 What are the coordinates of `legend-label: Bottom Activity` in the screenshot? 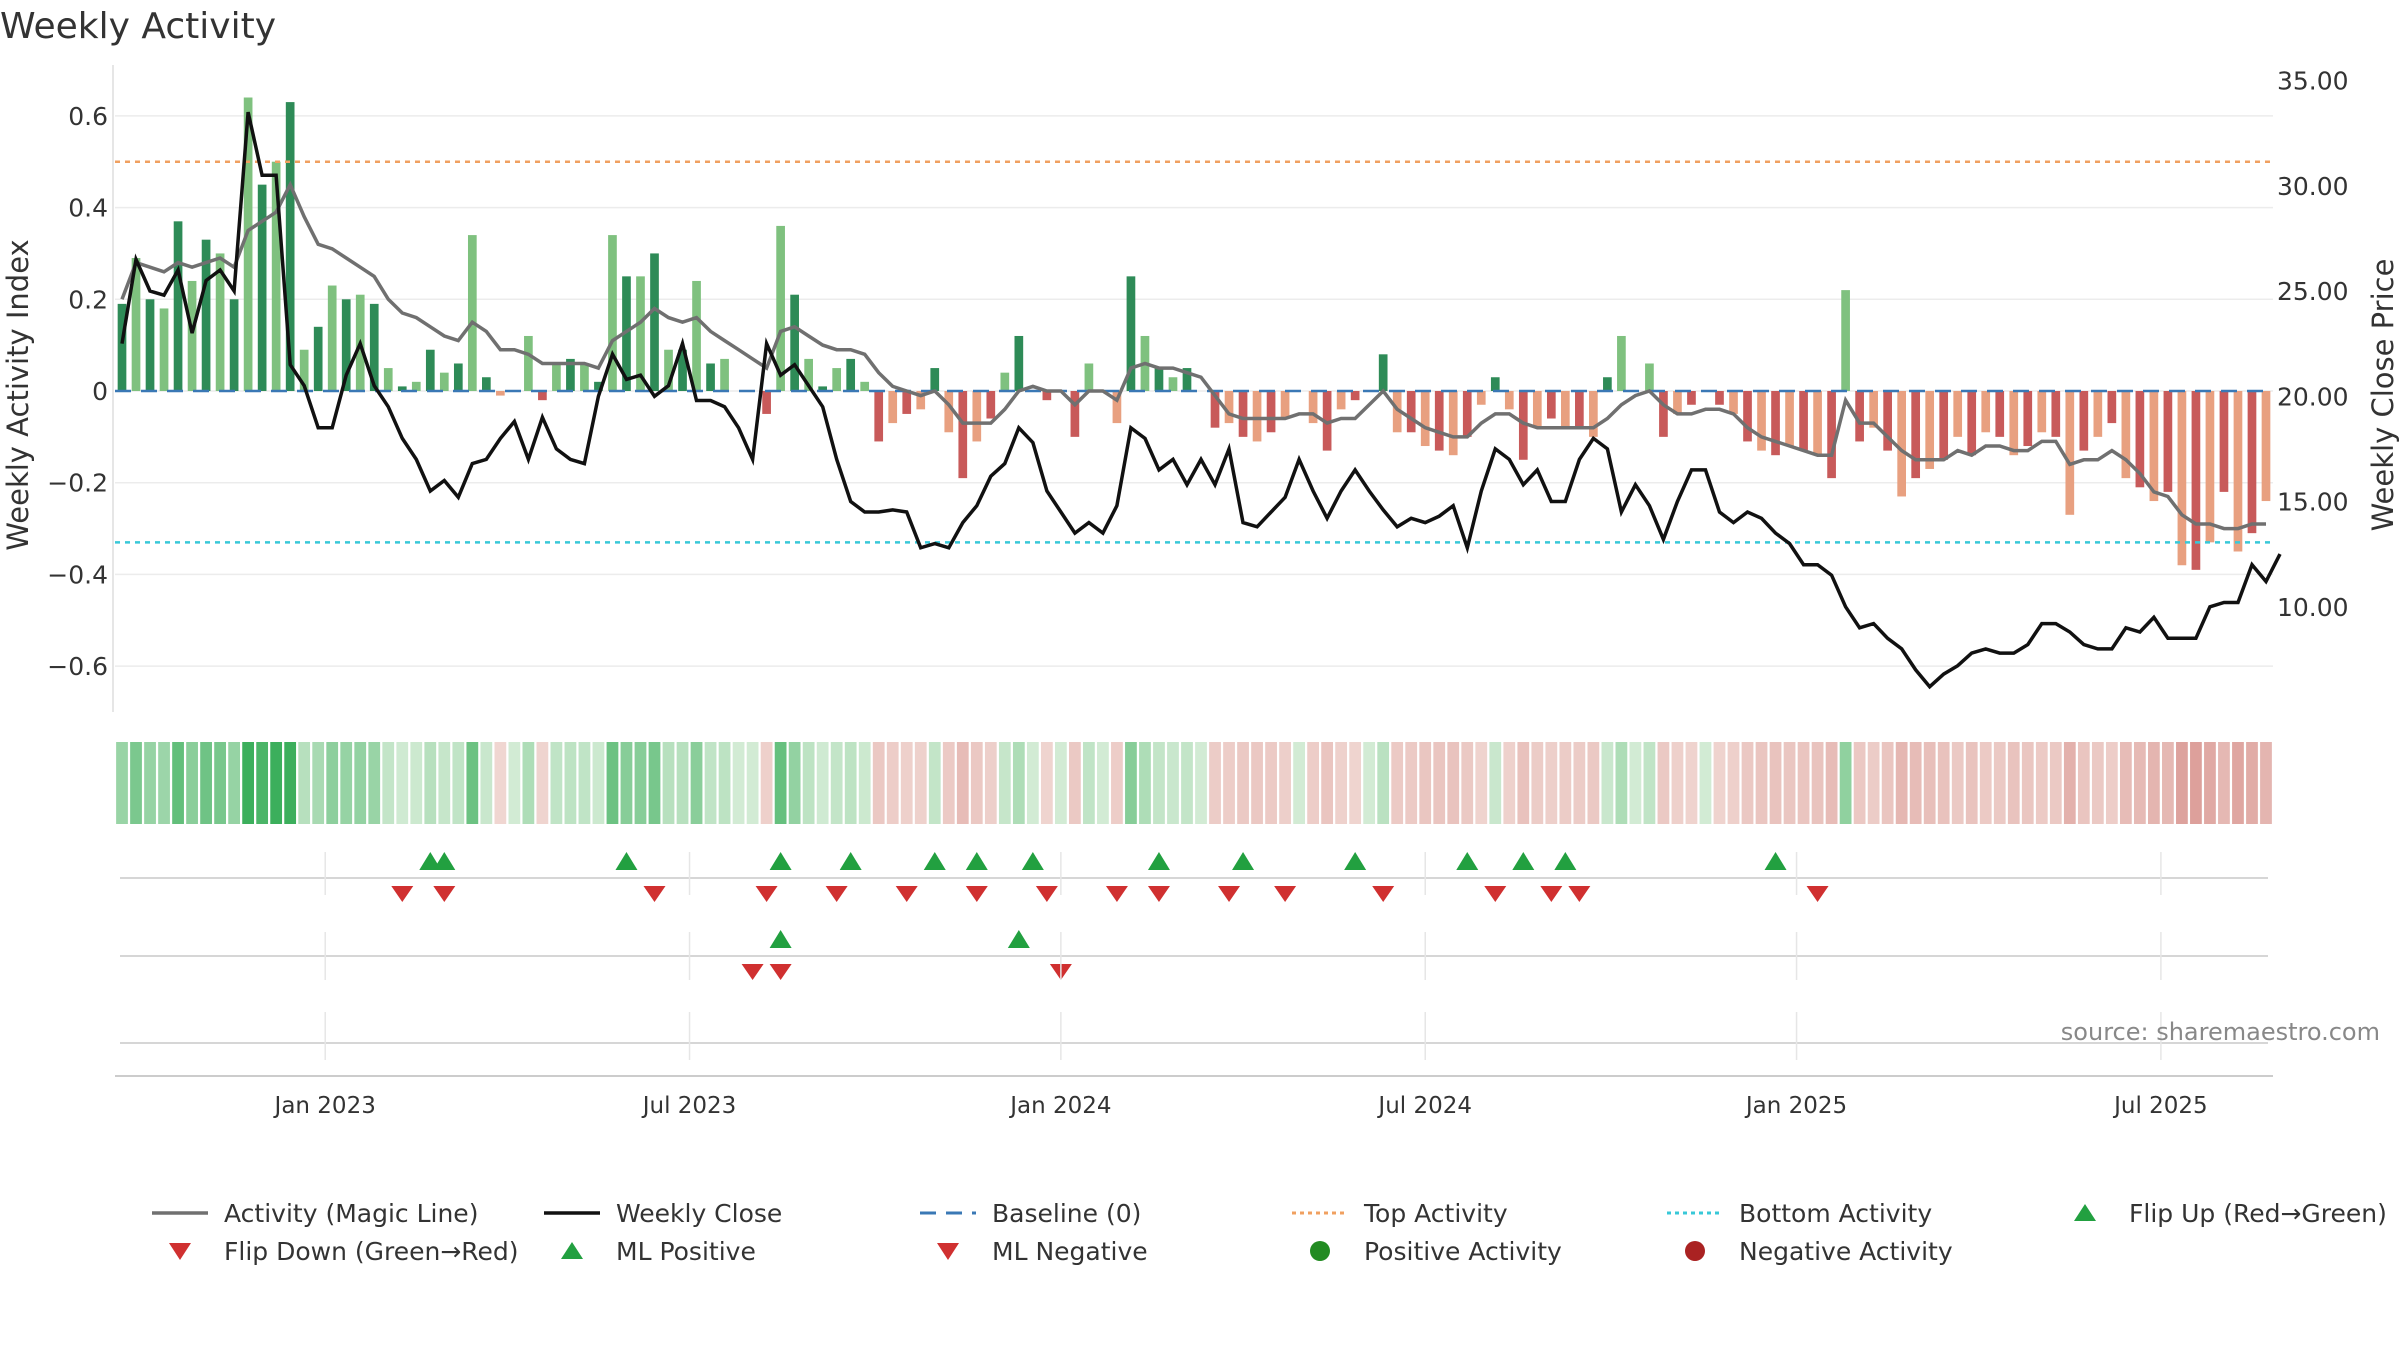 It's located at (1836, 1213).